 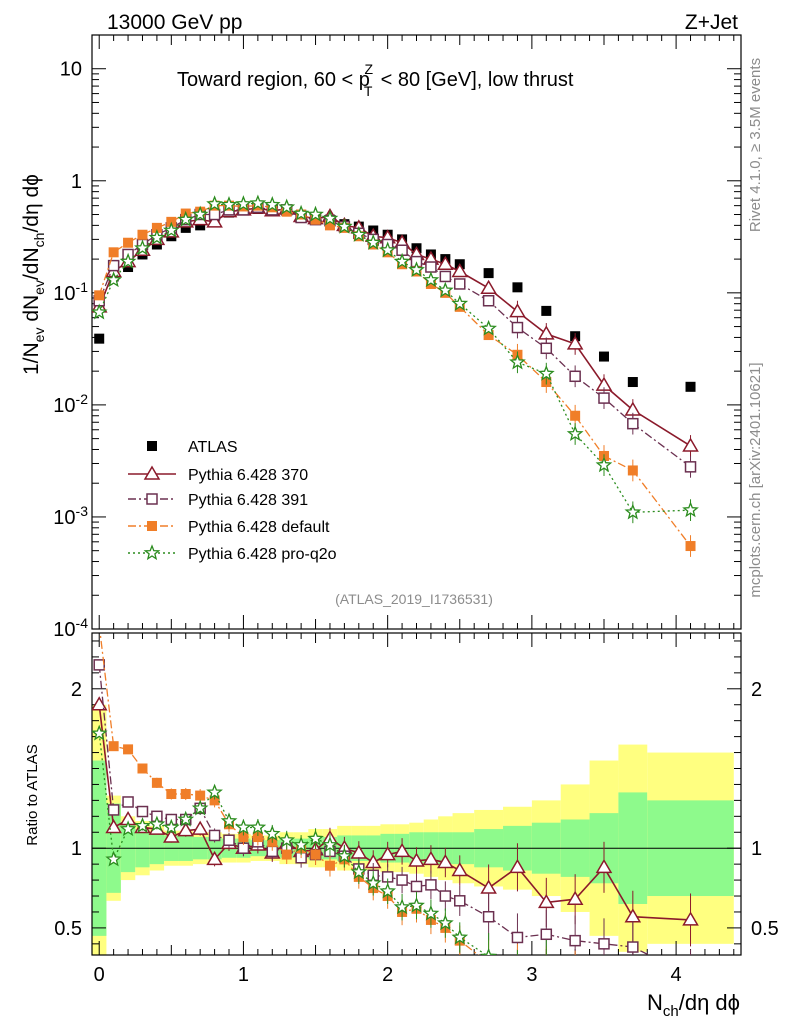 What do you see at coordinates (414, 599) in the screenshot?
I see `analysis-id: (ATLAS_2019_I1736531)` at bounding box center [414, 599].